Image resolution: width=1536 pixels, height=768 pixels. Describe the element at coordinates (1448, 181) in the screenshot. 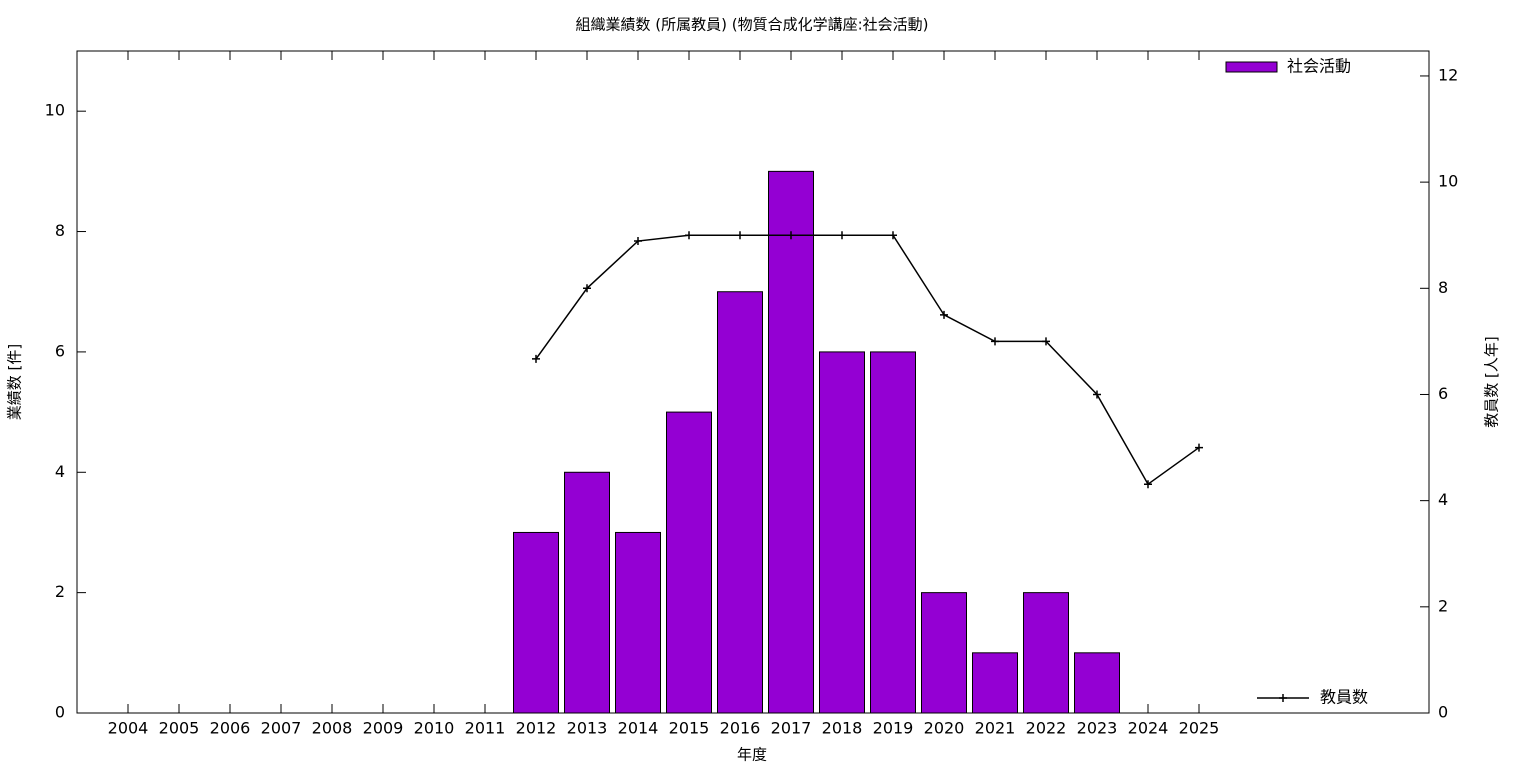

I see `y2-tick-label: 10` at that location.